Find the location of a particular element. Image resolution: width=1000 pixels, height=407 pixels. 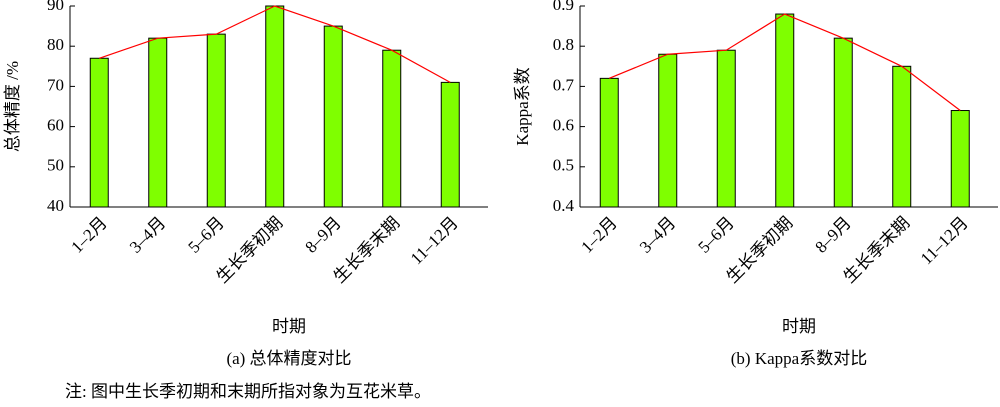

y-tick-label: 0.4 is located at coordinates (564, 205).